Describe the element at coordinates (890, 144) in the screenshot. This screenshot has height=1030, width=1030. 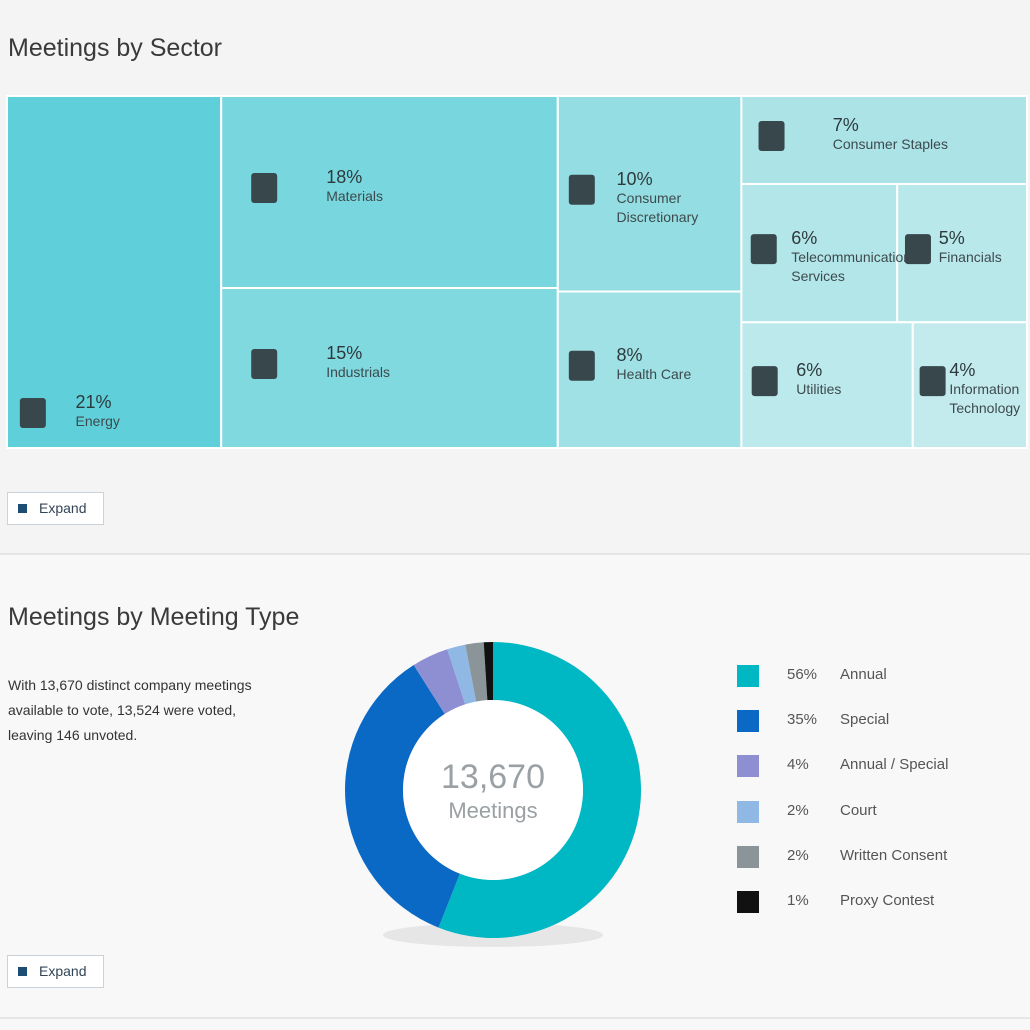
I see `tile-name: Consumer Staples` at that location.